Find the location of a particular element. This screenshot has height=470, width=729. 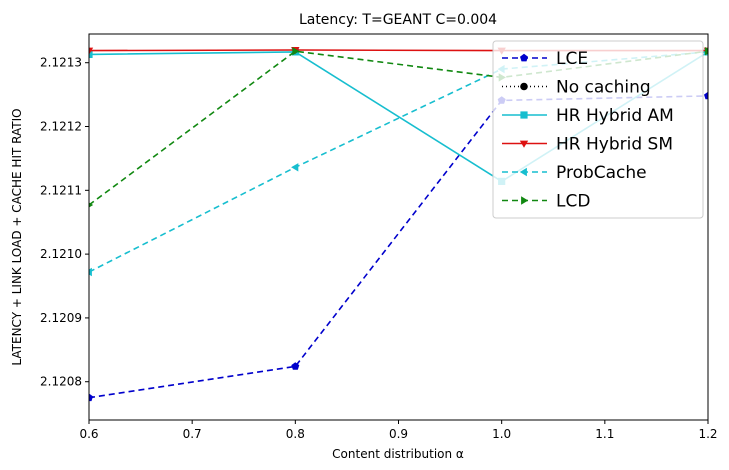

legend-entry-probcache: ProbCache is located at coordinates (601, 173).